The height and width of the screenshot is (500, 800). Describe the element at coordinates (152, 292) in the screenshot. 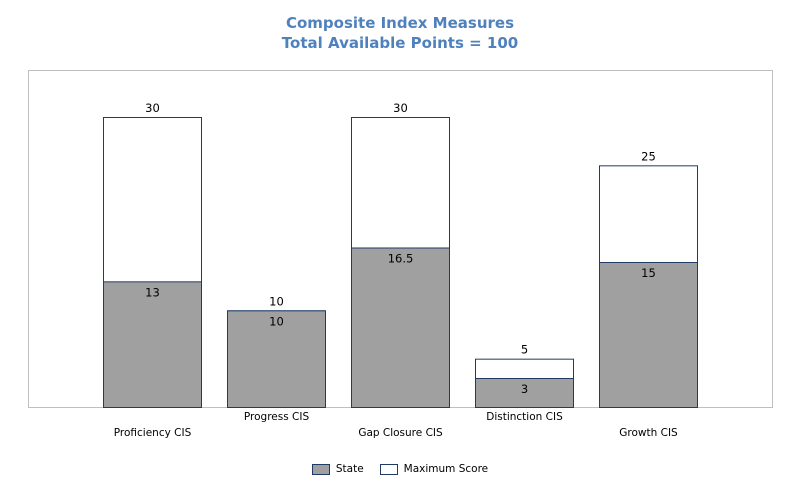

I see `data-label-state: 13` at that location.